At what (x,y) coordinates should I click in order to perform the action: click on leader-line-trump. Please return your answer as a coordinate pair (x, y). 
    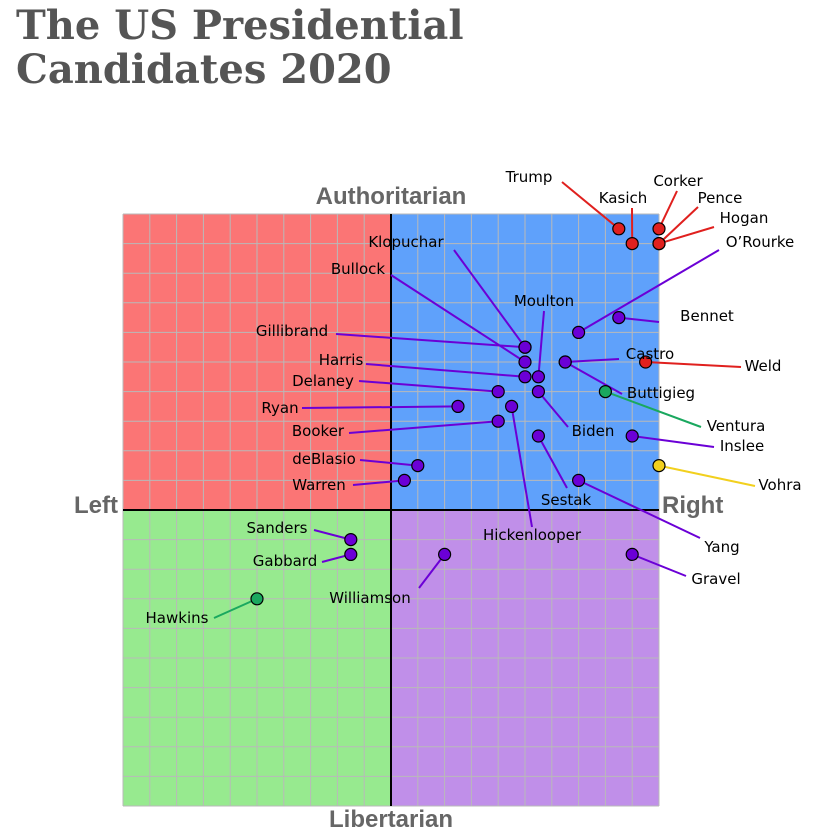
    Looking at the image, I should click on (590, 205).